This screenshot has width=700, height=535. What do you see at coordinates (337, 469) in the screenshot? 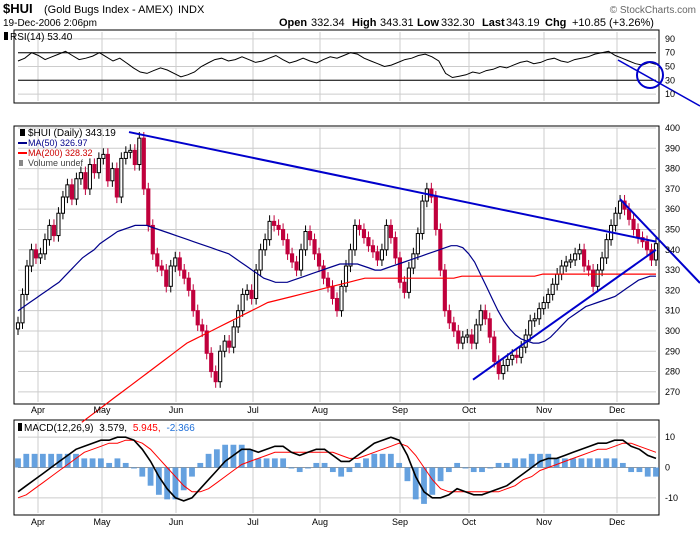
I see `macd-line` at bounding box center [337, 469].